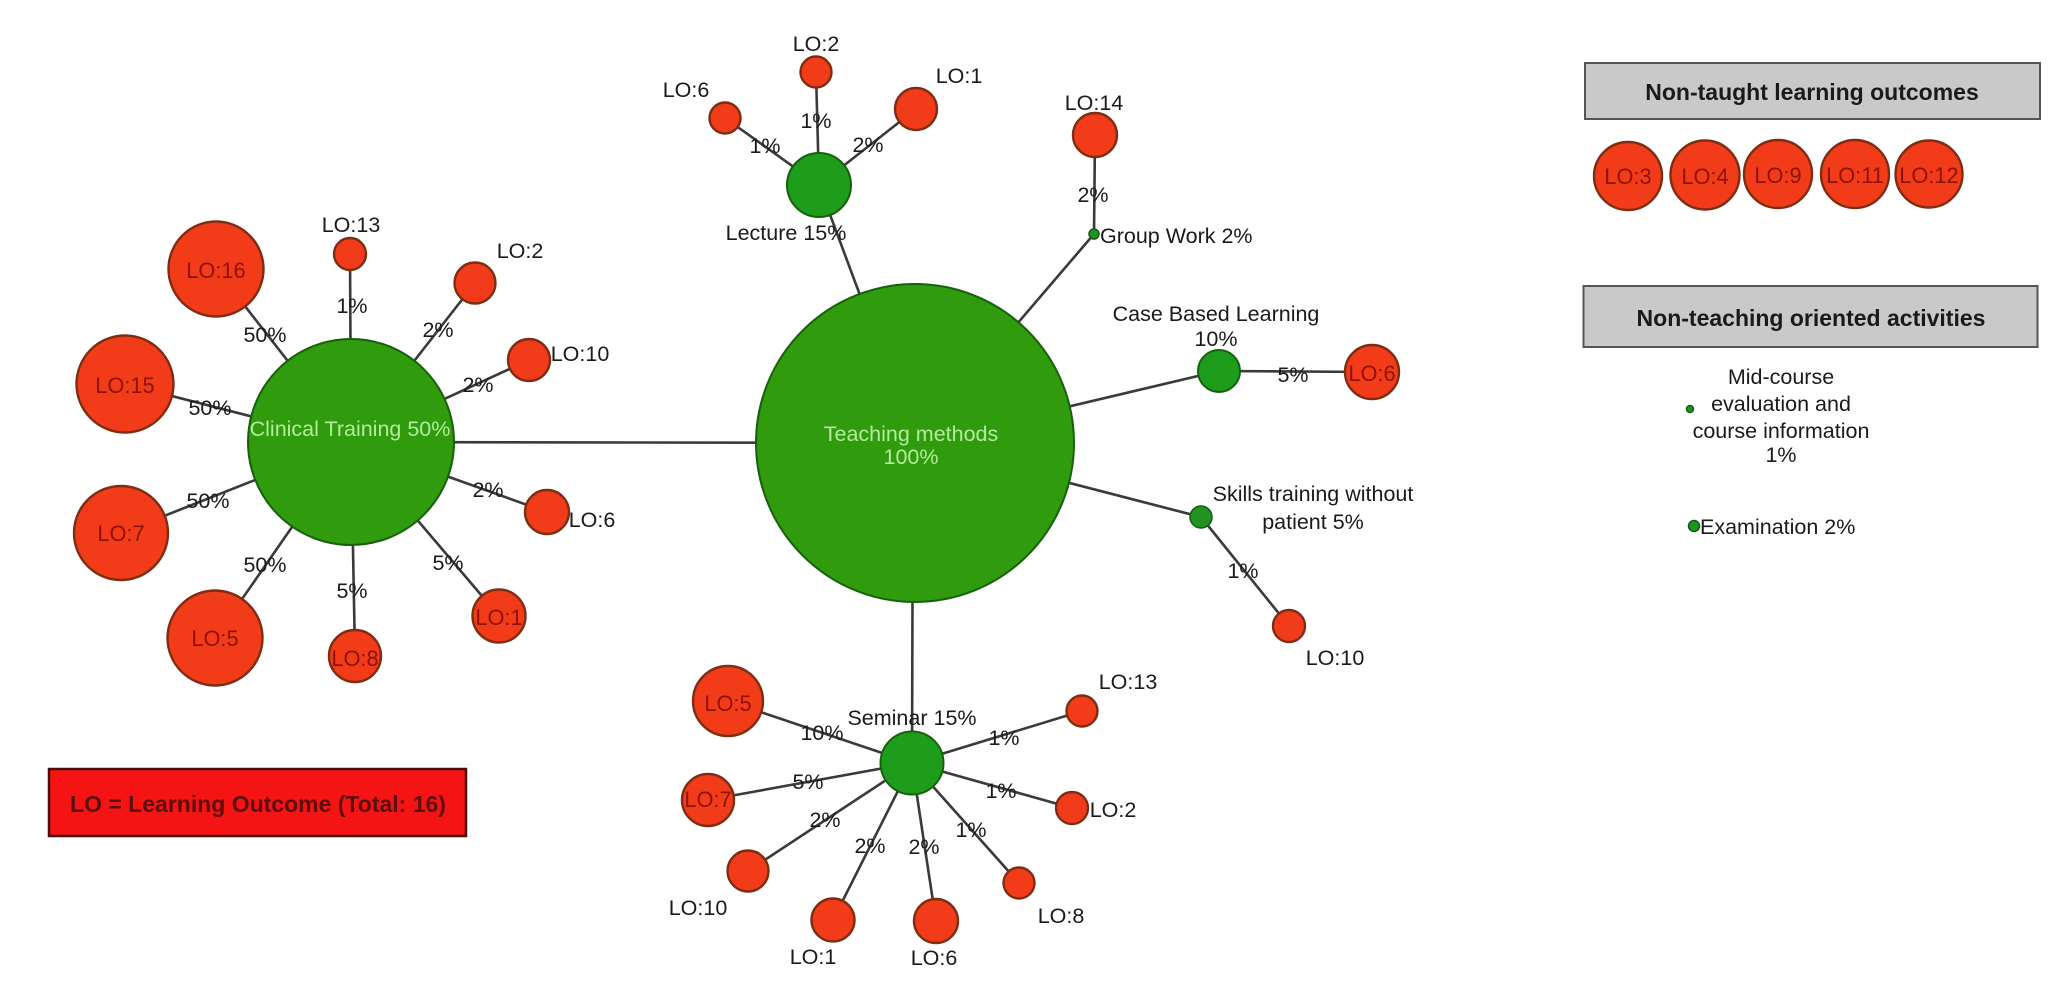 This screenshot has height=1001, width=2059. Describe the element at coordinates (786, 233) in the screenshot. I see `svg-text: Lecture 15%` at that location.